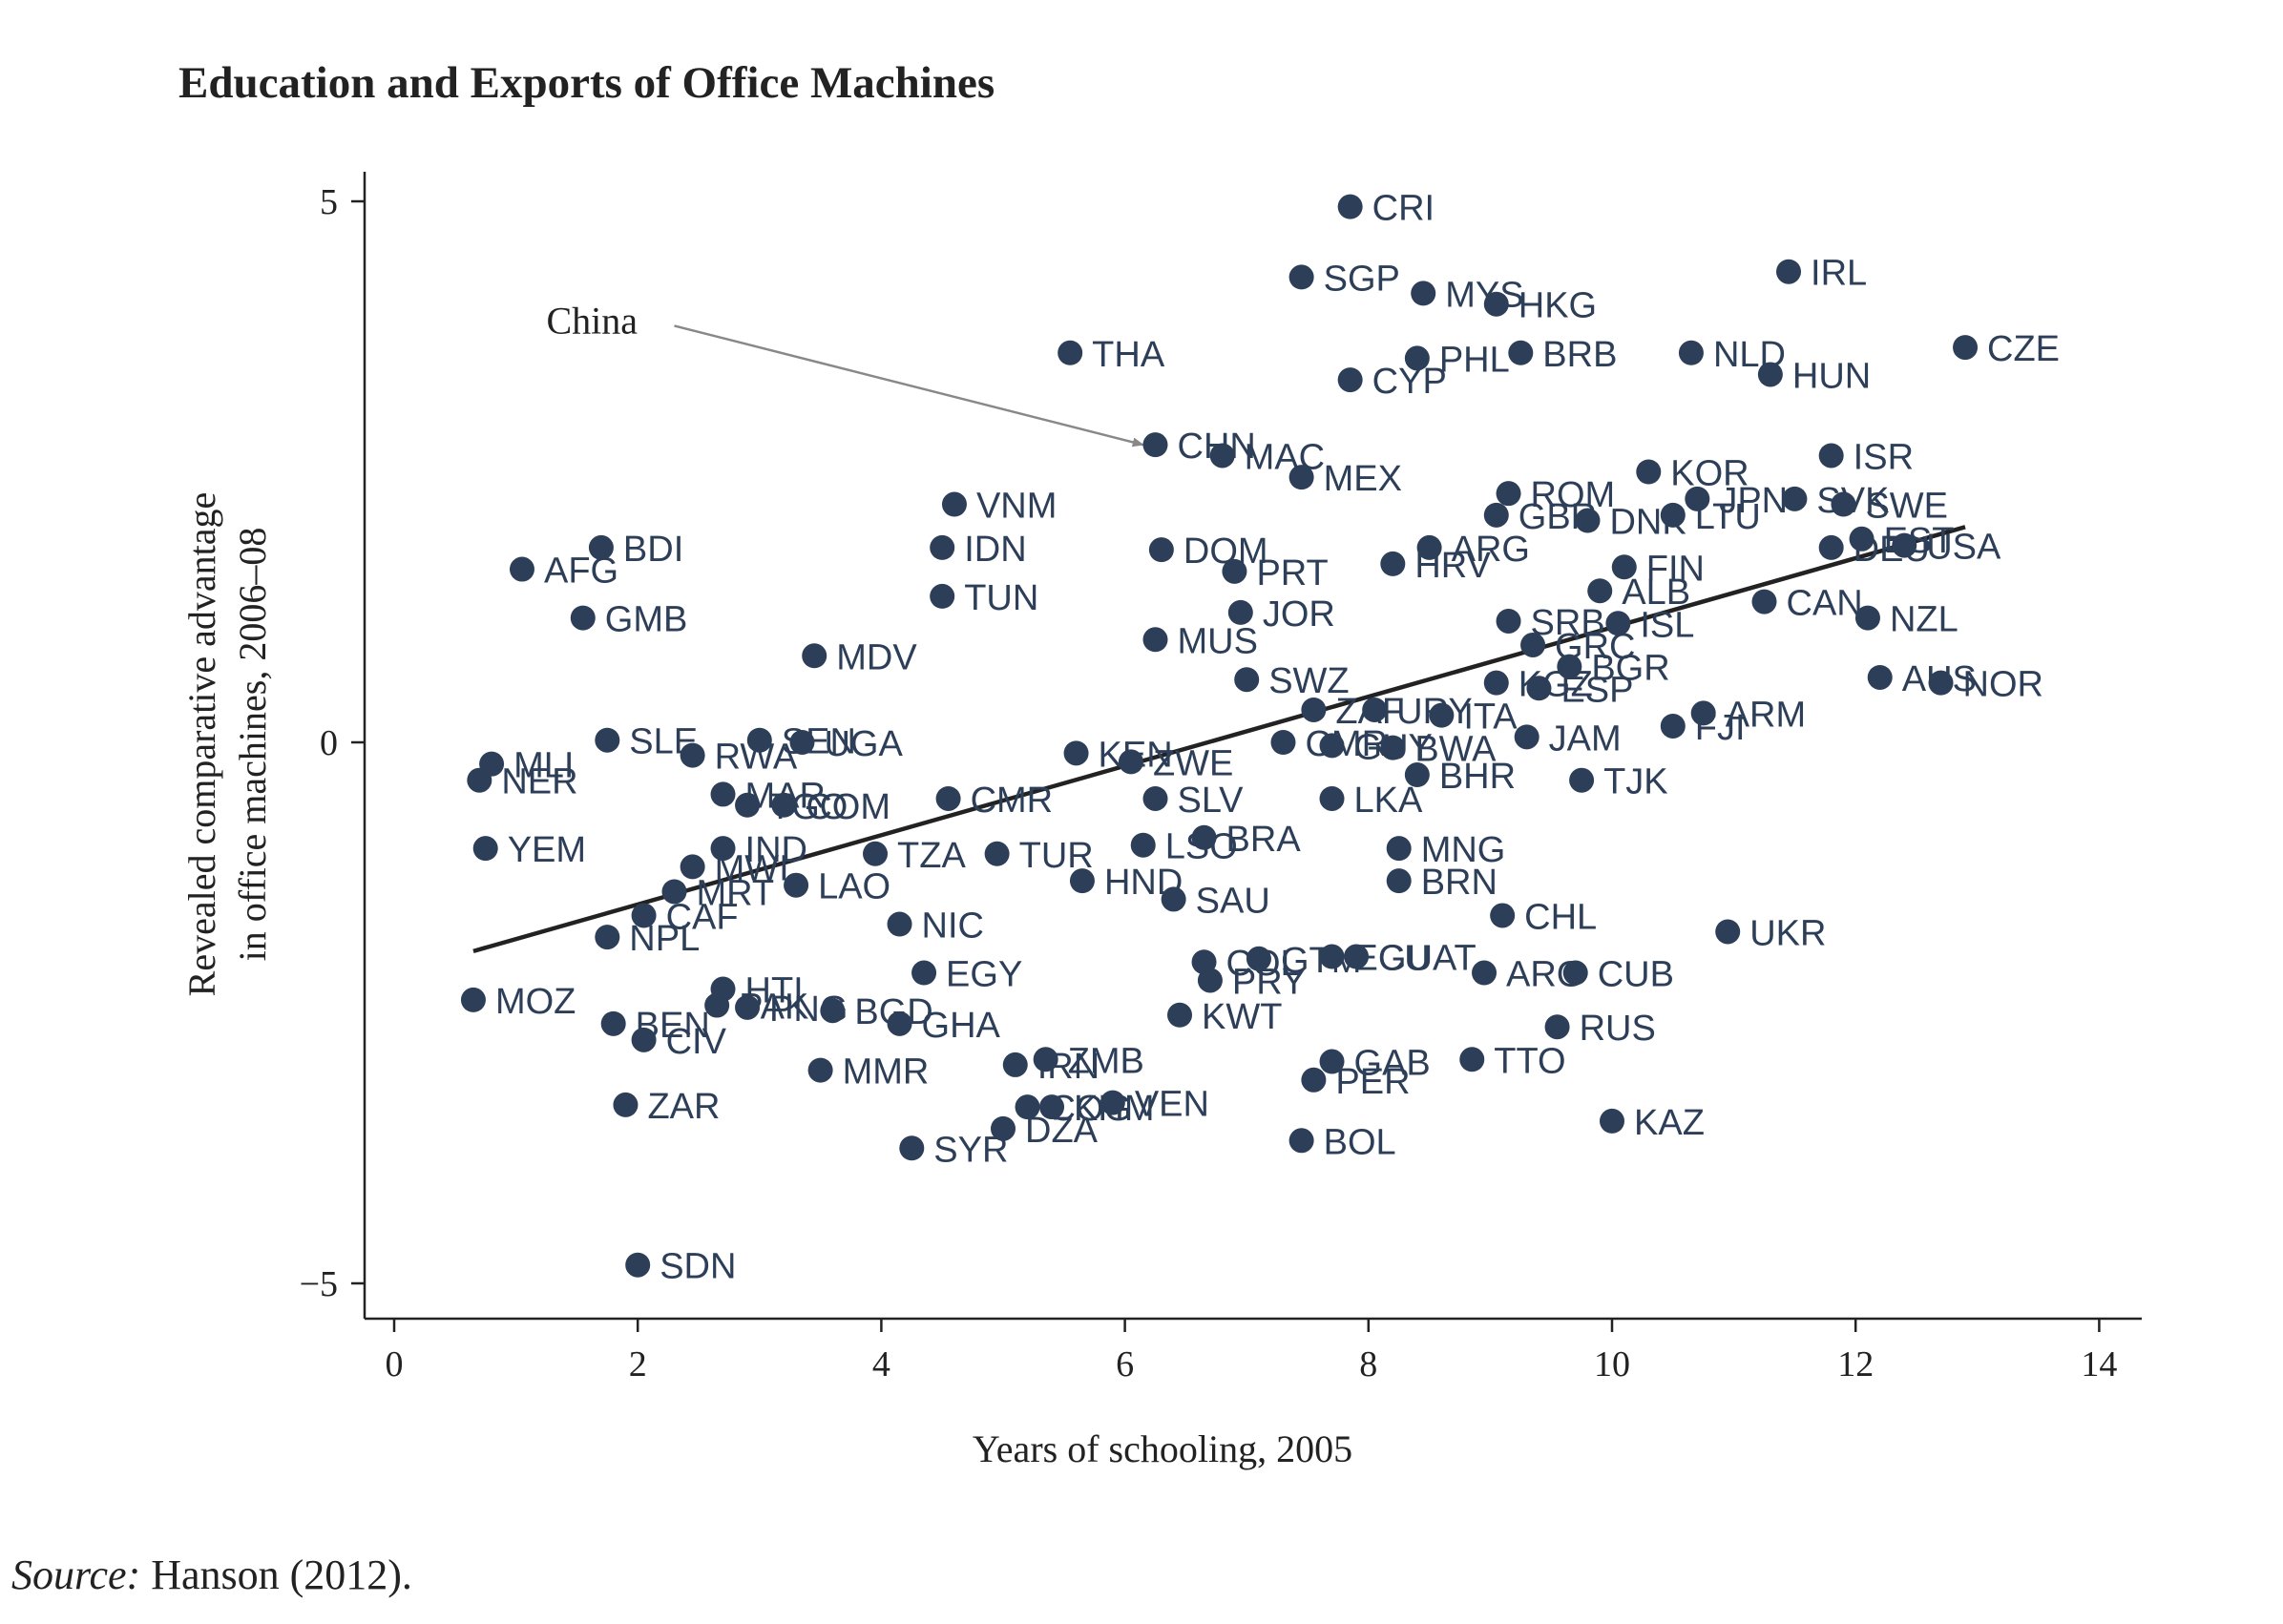 This screenshot has width=2283, height=1624. What do you see at coordinates (1550, 623) in the screenshot?
I see `point-srb: SRB` at bounding box center [1550, 623].